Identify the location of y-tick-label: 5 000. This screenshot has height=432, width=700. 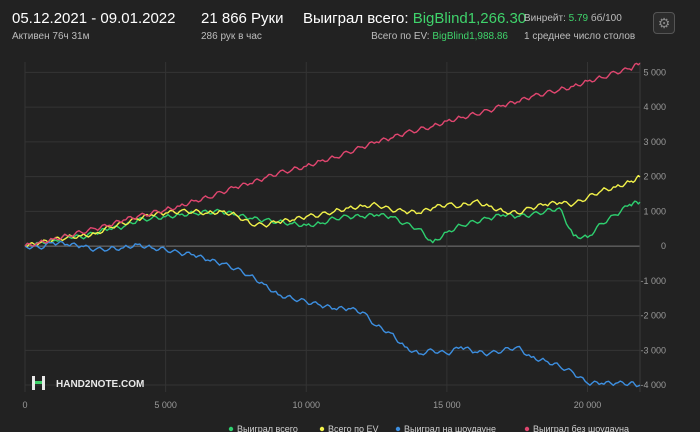
(654, 72).